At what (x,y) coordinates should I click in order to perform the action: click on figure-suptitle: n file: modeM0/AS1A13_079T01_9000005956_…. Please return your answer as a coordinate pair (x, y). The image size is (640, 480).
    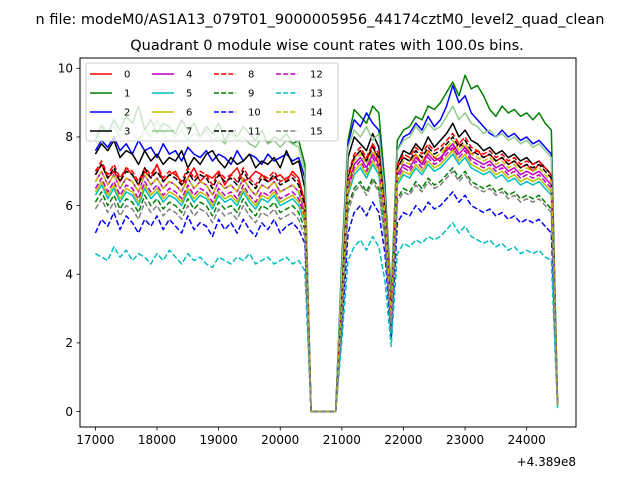
    Looking at the image, I should click on (320, 20).